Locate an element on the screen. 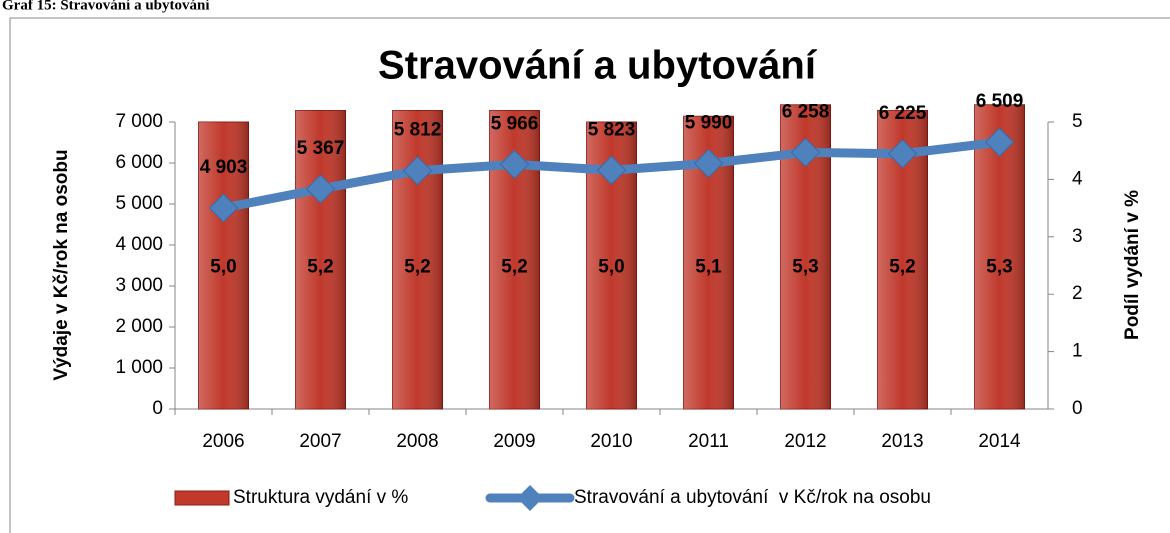 The height and width of the screenshot is (533, 1170). y2-tick-label: 4 is located at coordinates (1077, 178).